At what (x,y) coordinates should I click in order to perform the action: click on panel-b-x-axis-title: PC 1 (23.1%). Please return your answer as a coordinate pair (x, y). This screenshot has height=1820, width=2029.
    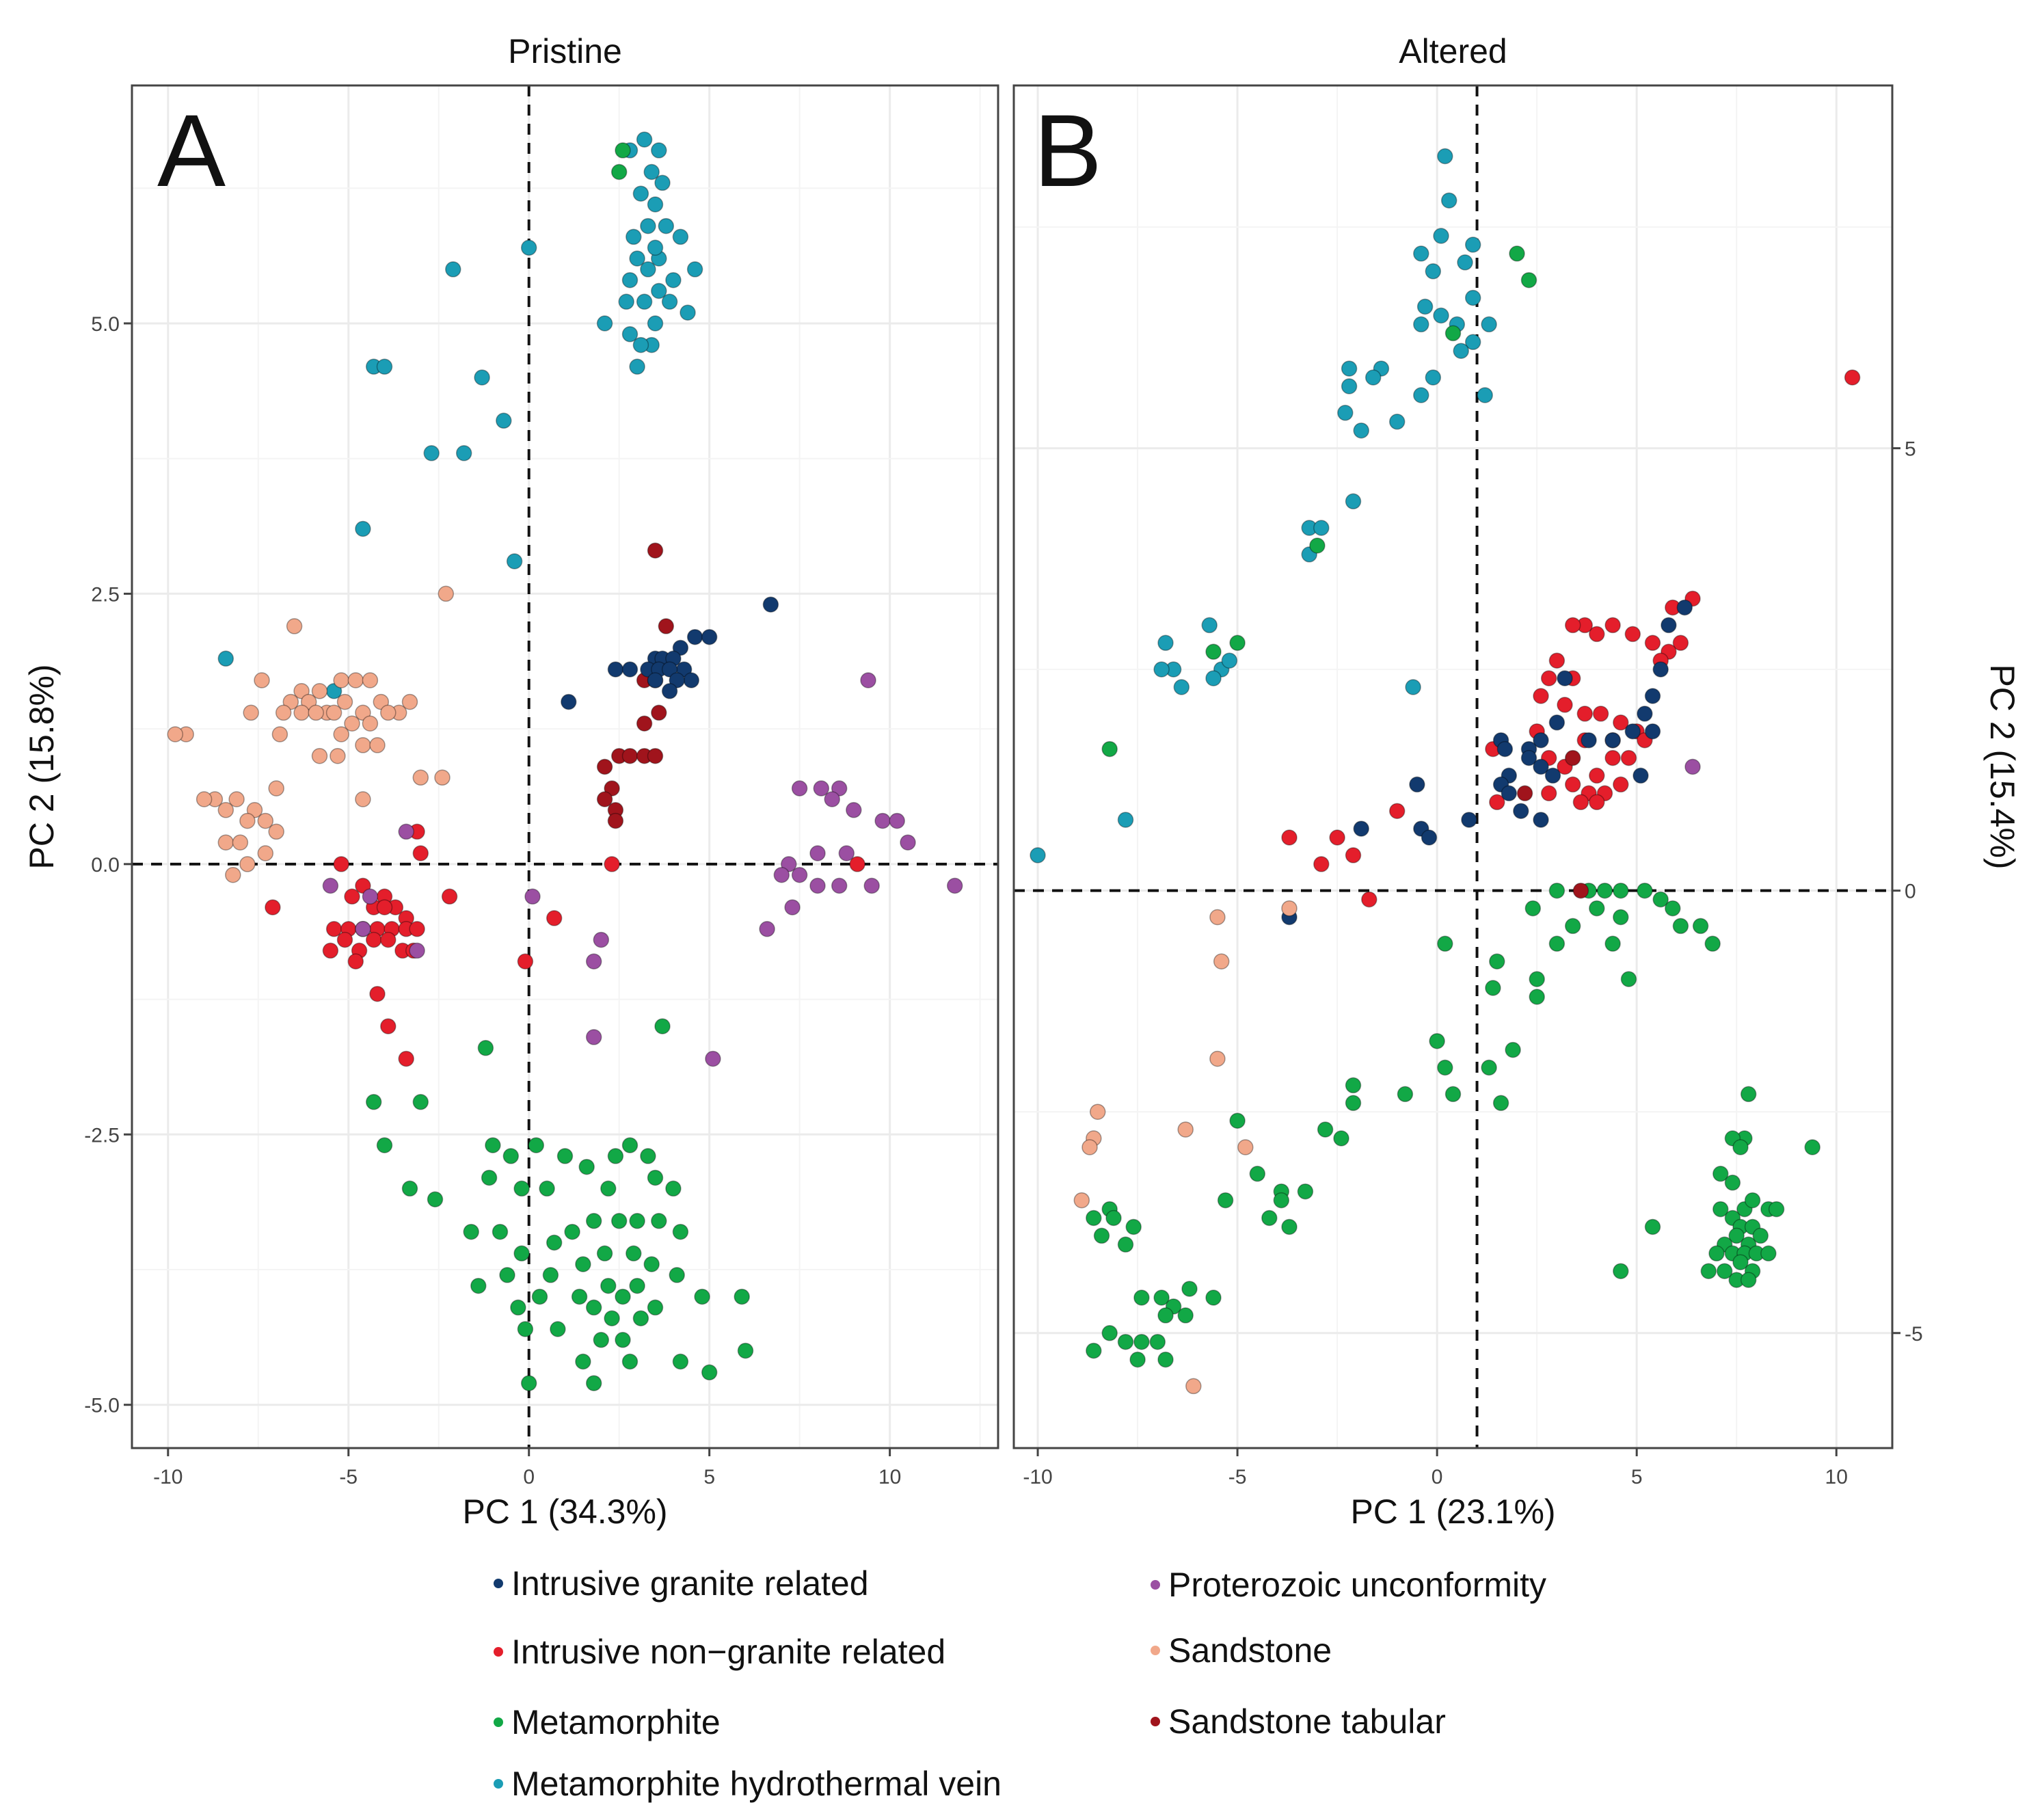
    Looking at the image, I should click on (1452, 1512).